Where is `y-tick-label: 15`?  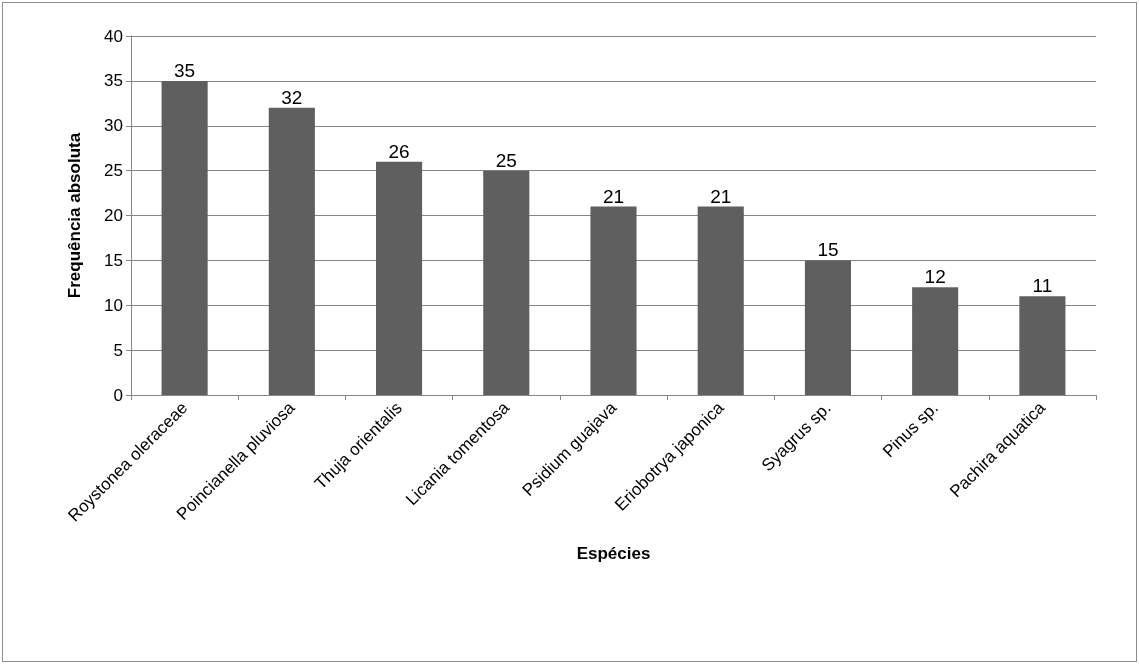
y-tick-label: 15 is located at coordinates (113, 260).